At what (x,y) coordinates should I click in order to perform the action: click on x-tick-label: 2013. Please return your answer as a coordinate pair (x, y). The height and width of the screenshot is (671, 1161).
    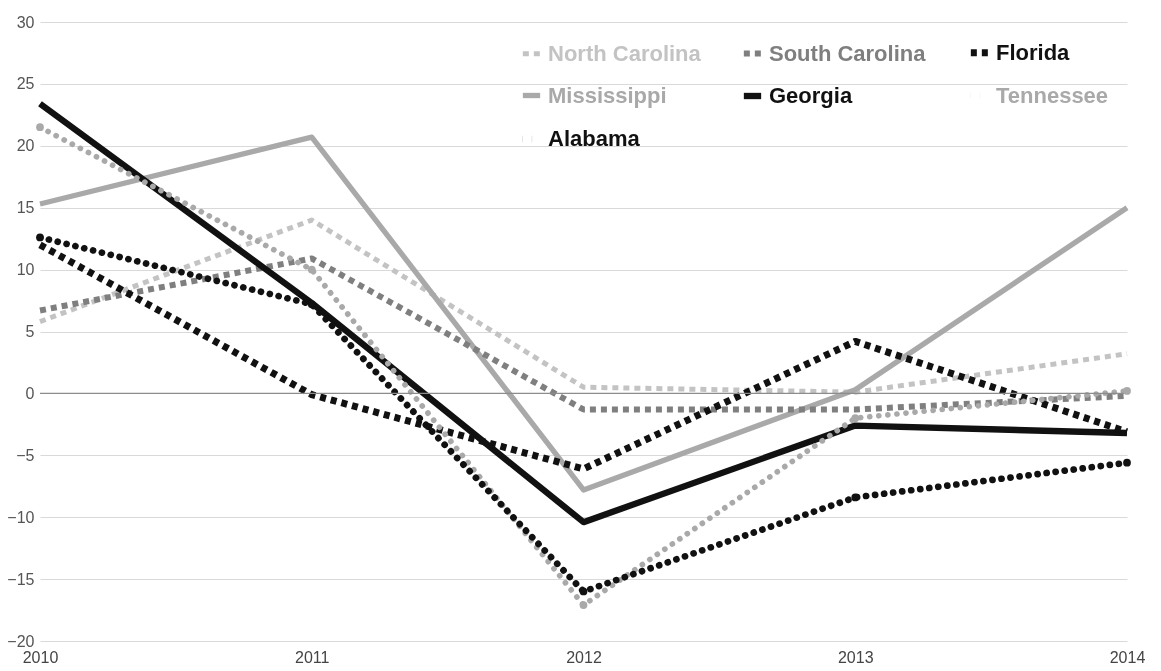
    Looking at the image, I should click on (855, 657).